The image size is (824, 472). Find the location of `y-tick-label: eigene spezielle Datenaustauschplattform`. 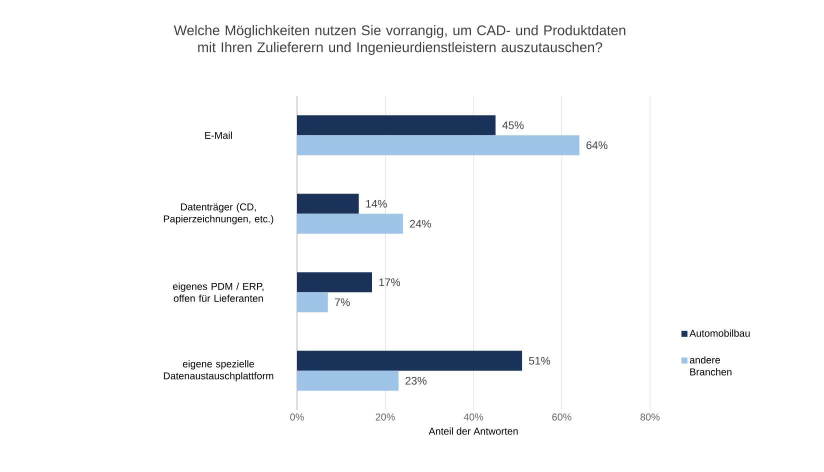

y-tick-label: eigene spezielle Datenaustauschplattform is located at coordinates (219, 371).